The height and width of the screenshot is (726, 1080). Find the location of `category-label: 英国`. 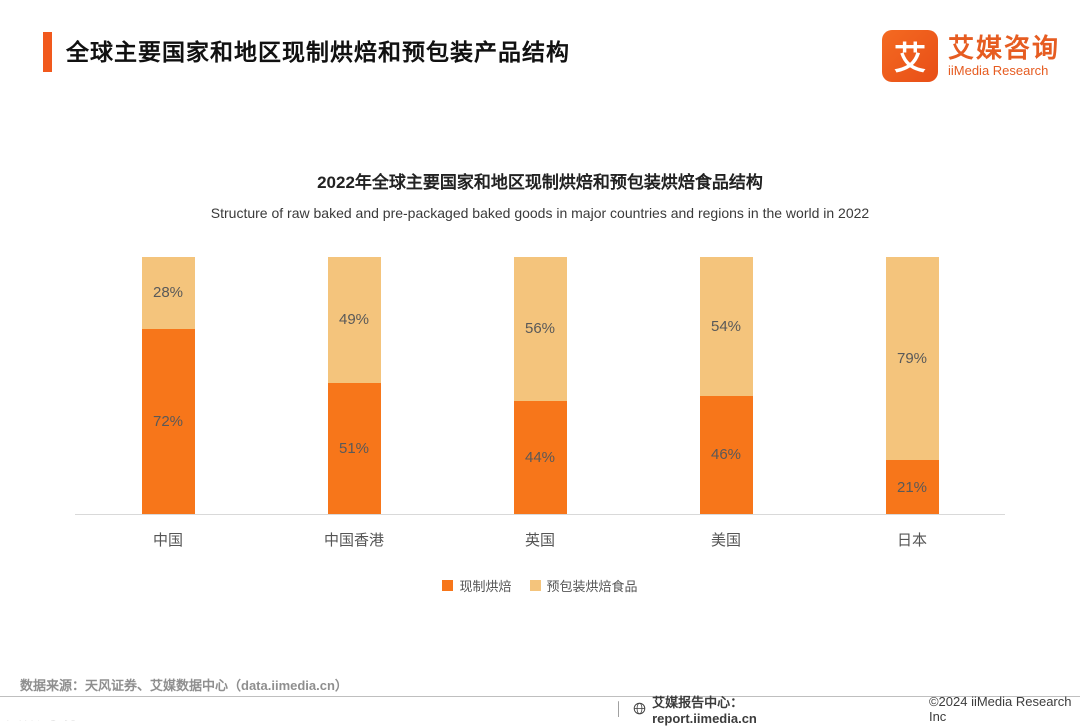

category-label: 英国 is located at coordinates (539, 540).